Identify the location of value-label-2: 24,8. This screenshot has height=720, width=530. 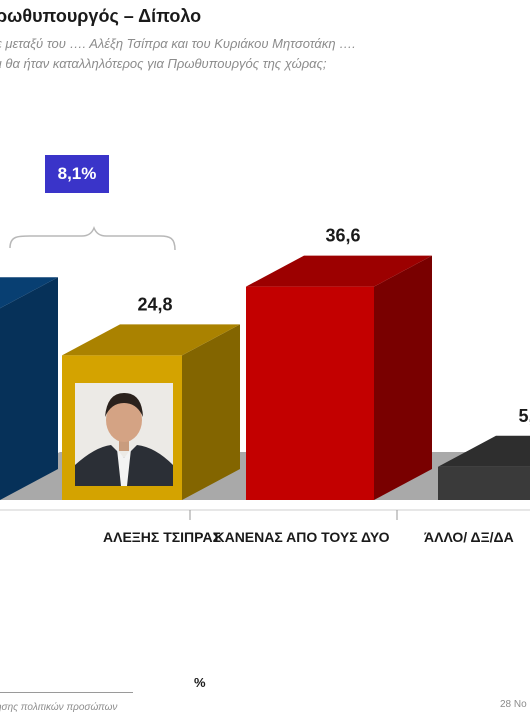
(154, 304).